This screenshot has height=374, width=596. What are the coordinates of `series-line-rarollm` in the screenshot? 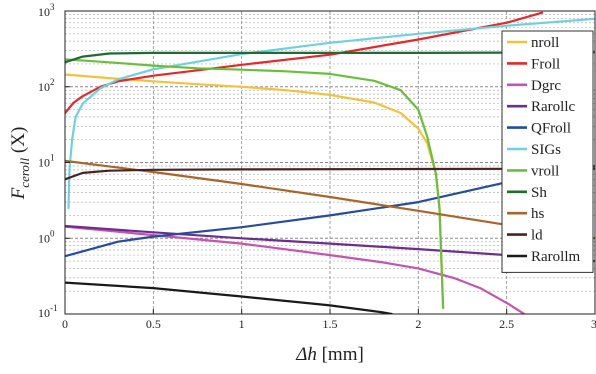 It's located at (229, 297).